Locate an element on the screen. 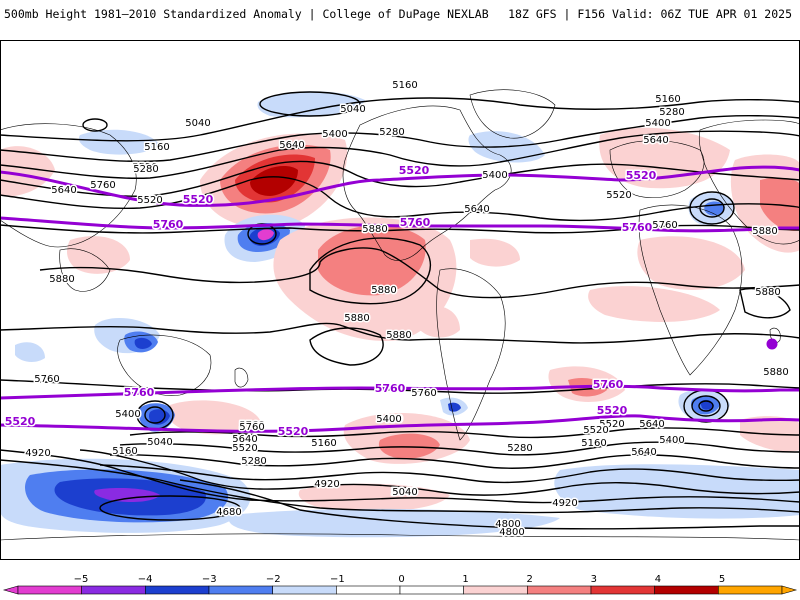  contour-low-europe is located at coordinates (712, 208).